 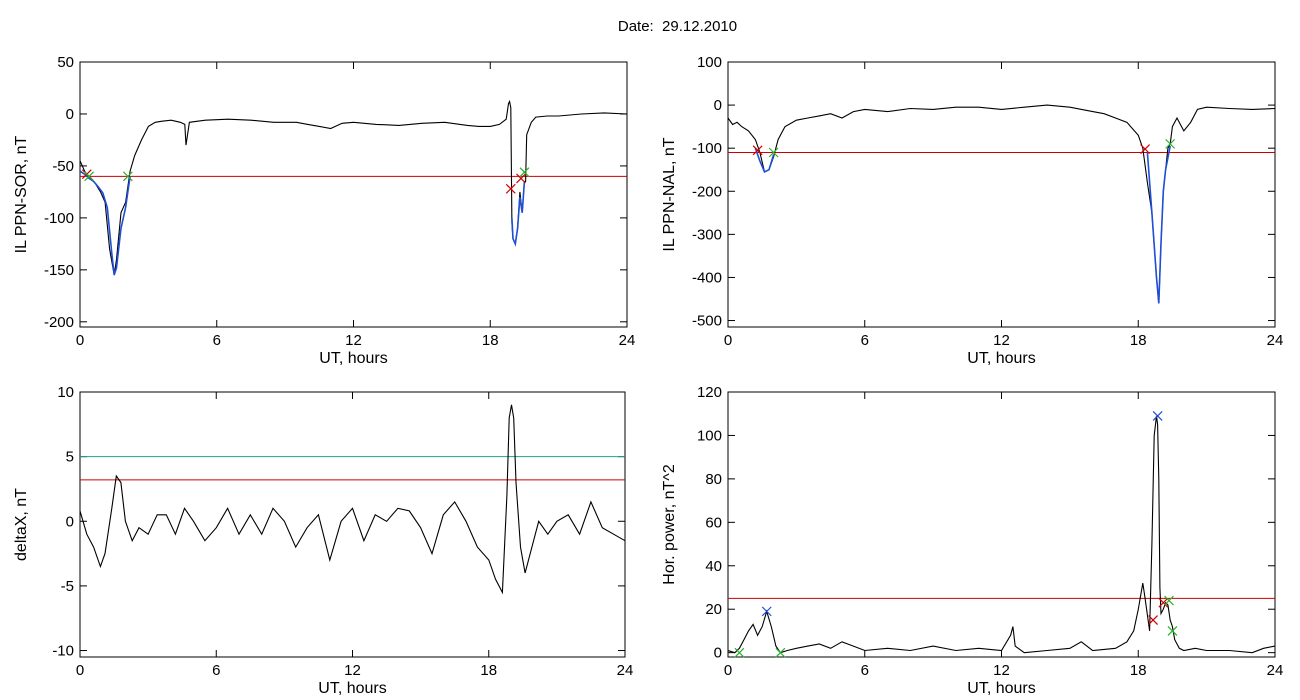 I want to click on y-axis-label: deltaX, nT, so click(x=21, y=524).